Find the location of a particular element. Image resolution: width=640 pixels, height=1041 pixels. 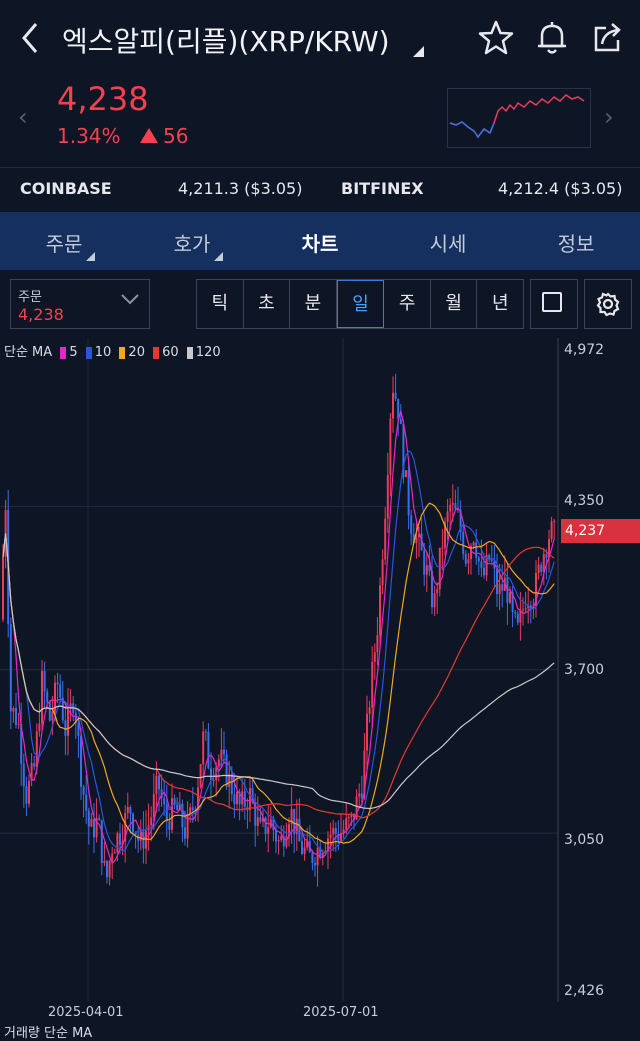

order-dropdown is located at coordinates (80, 304).